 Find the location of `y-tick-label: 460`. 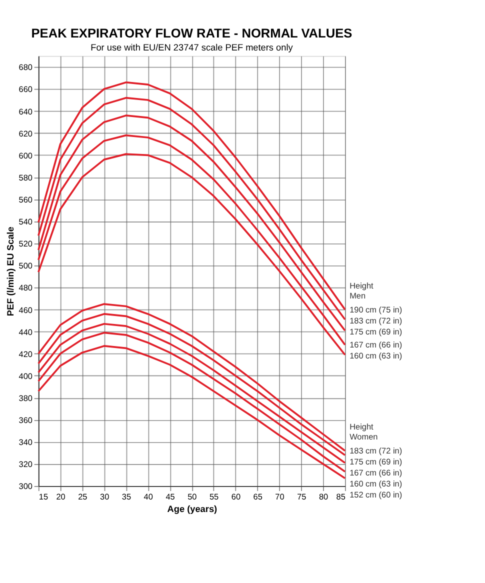

y-tick-label: 460 is located at coordinates (25, 310).